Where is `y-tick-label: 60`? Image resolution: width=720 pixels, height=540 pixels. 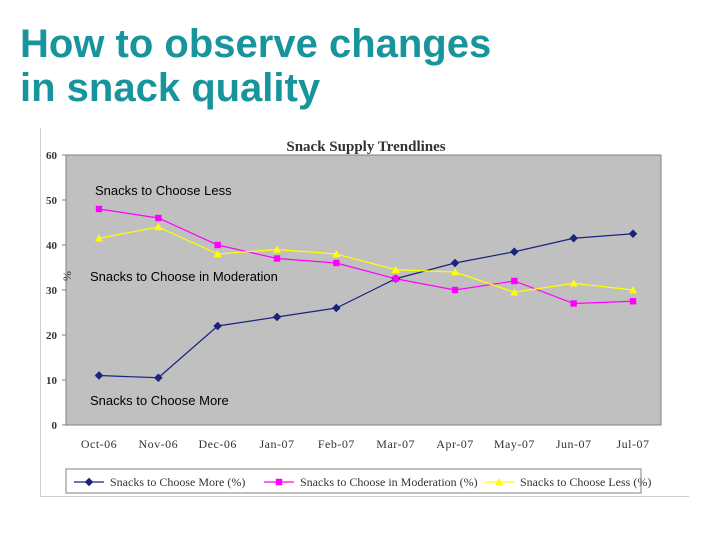 y-tick-label: 60 is located at coordinates (52, 156).